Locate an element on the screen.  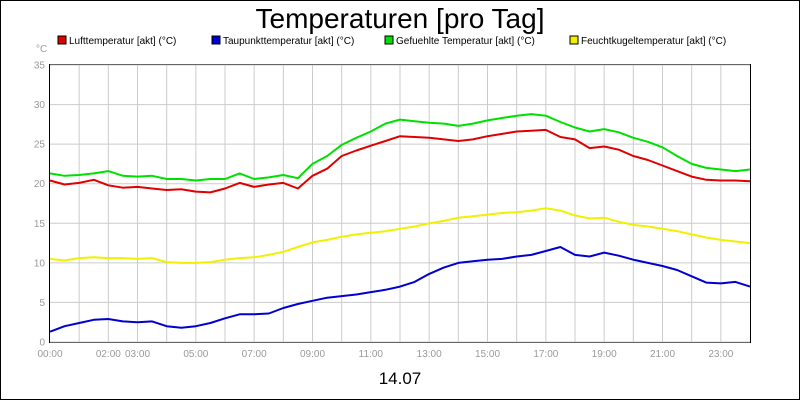
y-tick-label: 35 is located at coordinates (40, 66).